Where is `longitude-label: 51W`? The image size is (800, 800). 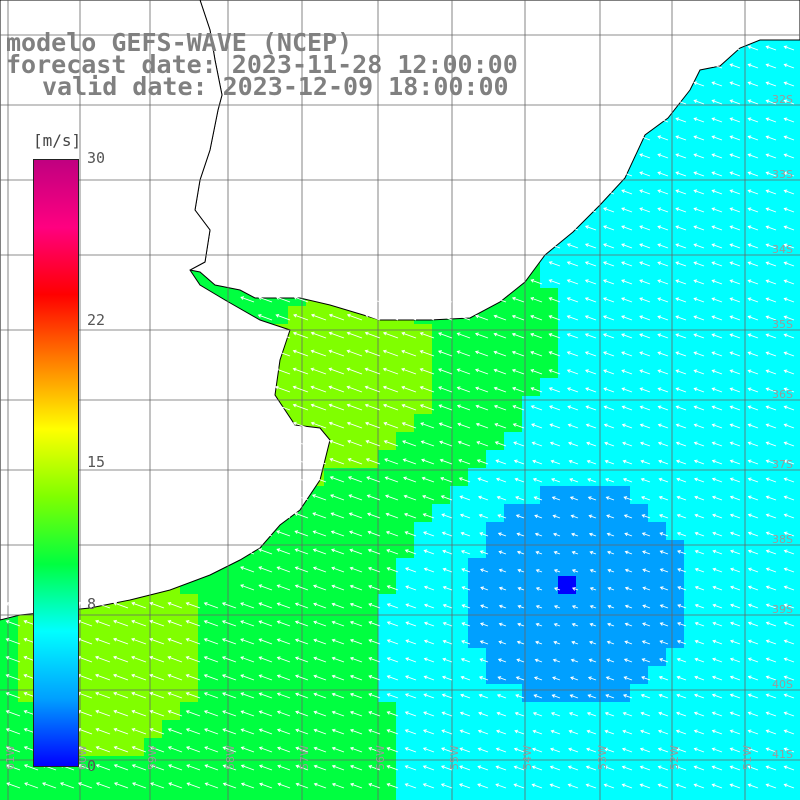
longitude-label: 51W is located at coordinates (747, 757).